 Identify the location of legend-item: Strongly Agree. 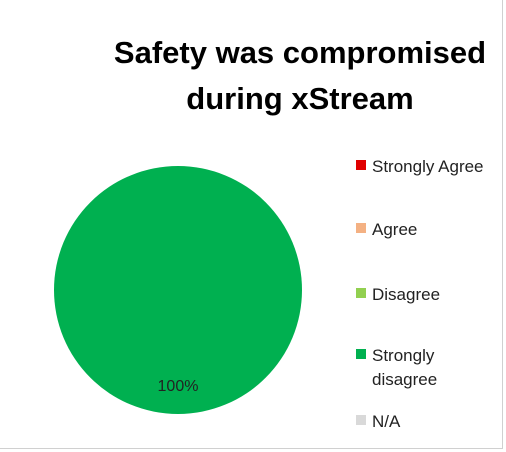
(426, 167).